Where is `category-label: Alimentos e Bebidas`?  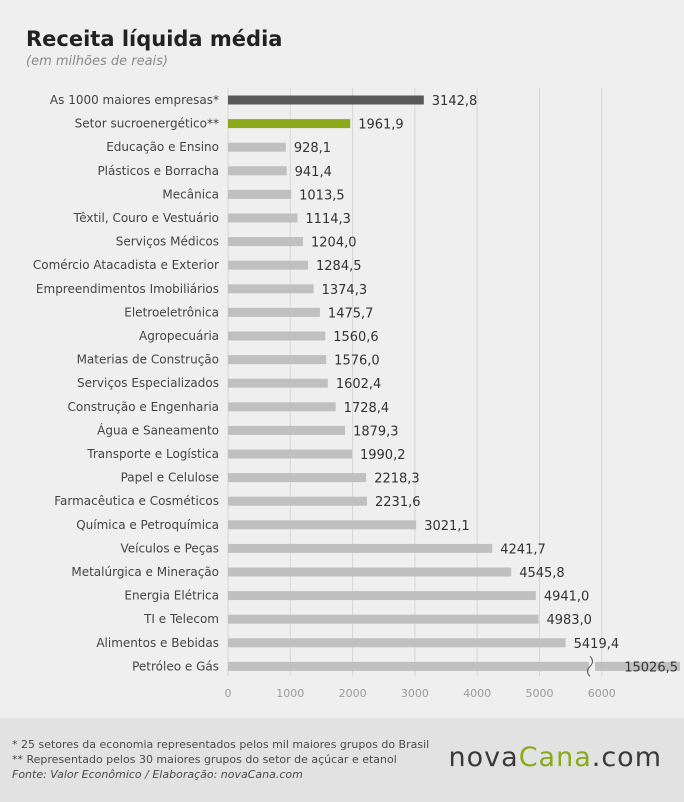 category-label: Alimentos e Bebidas is located at coordinates (157, 643).